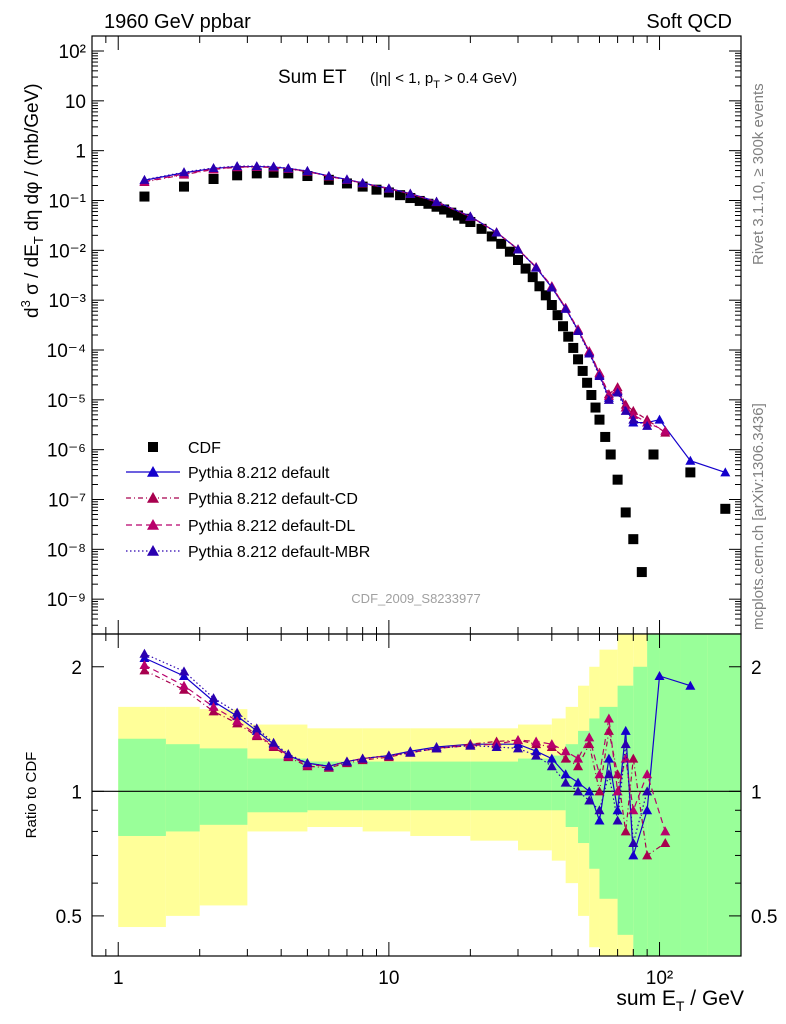 This screenshot has width=786, height=1024. Describe the element at coordinates (66, 550) in the screenshot. I see `y-tick-label: 10⁻⁸` at that location.